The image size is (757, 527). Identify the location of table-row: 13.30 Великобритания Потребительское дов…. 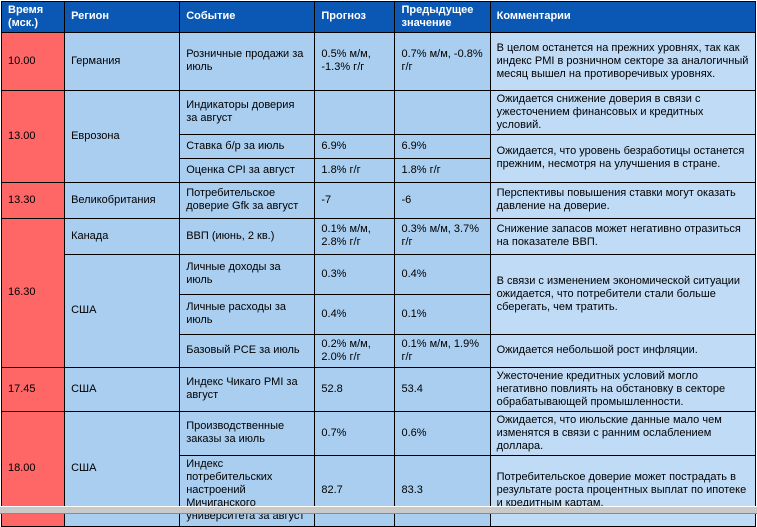
(378, 200).